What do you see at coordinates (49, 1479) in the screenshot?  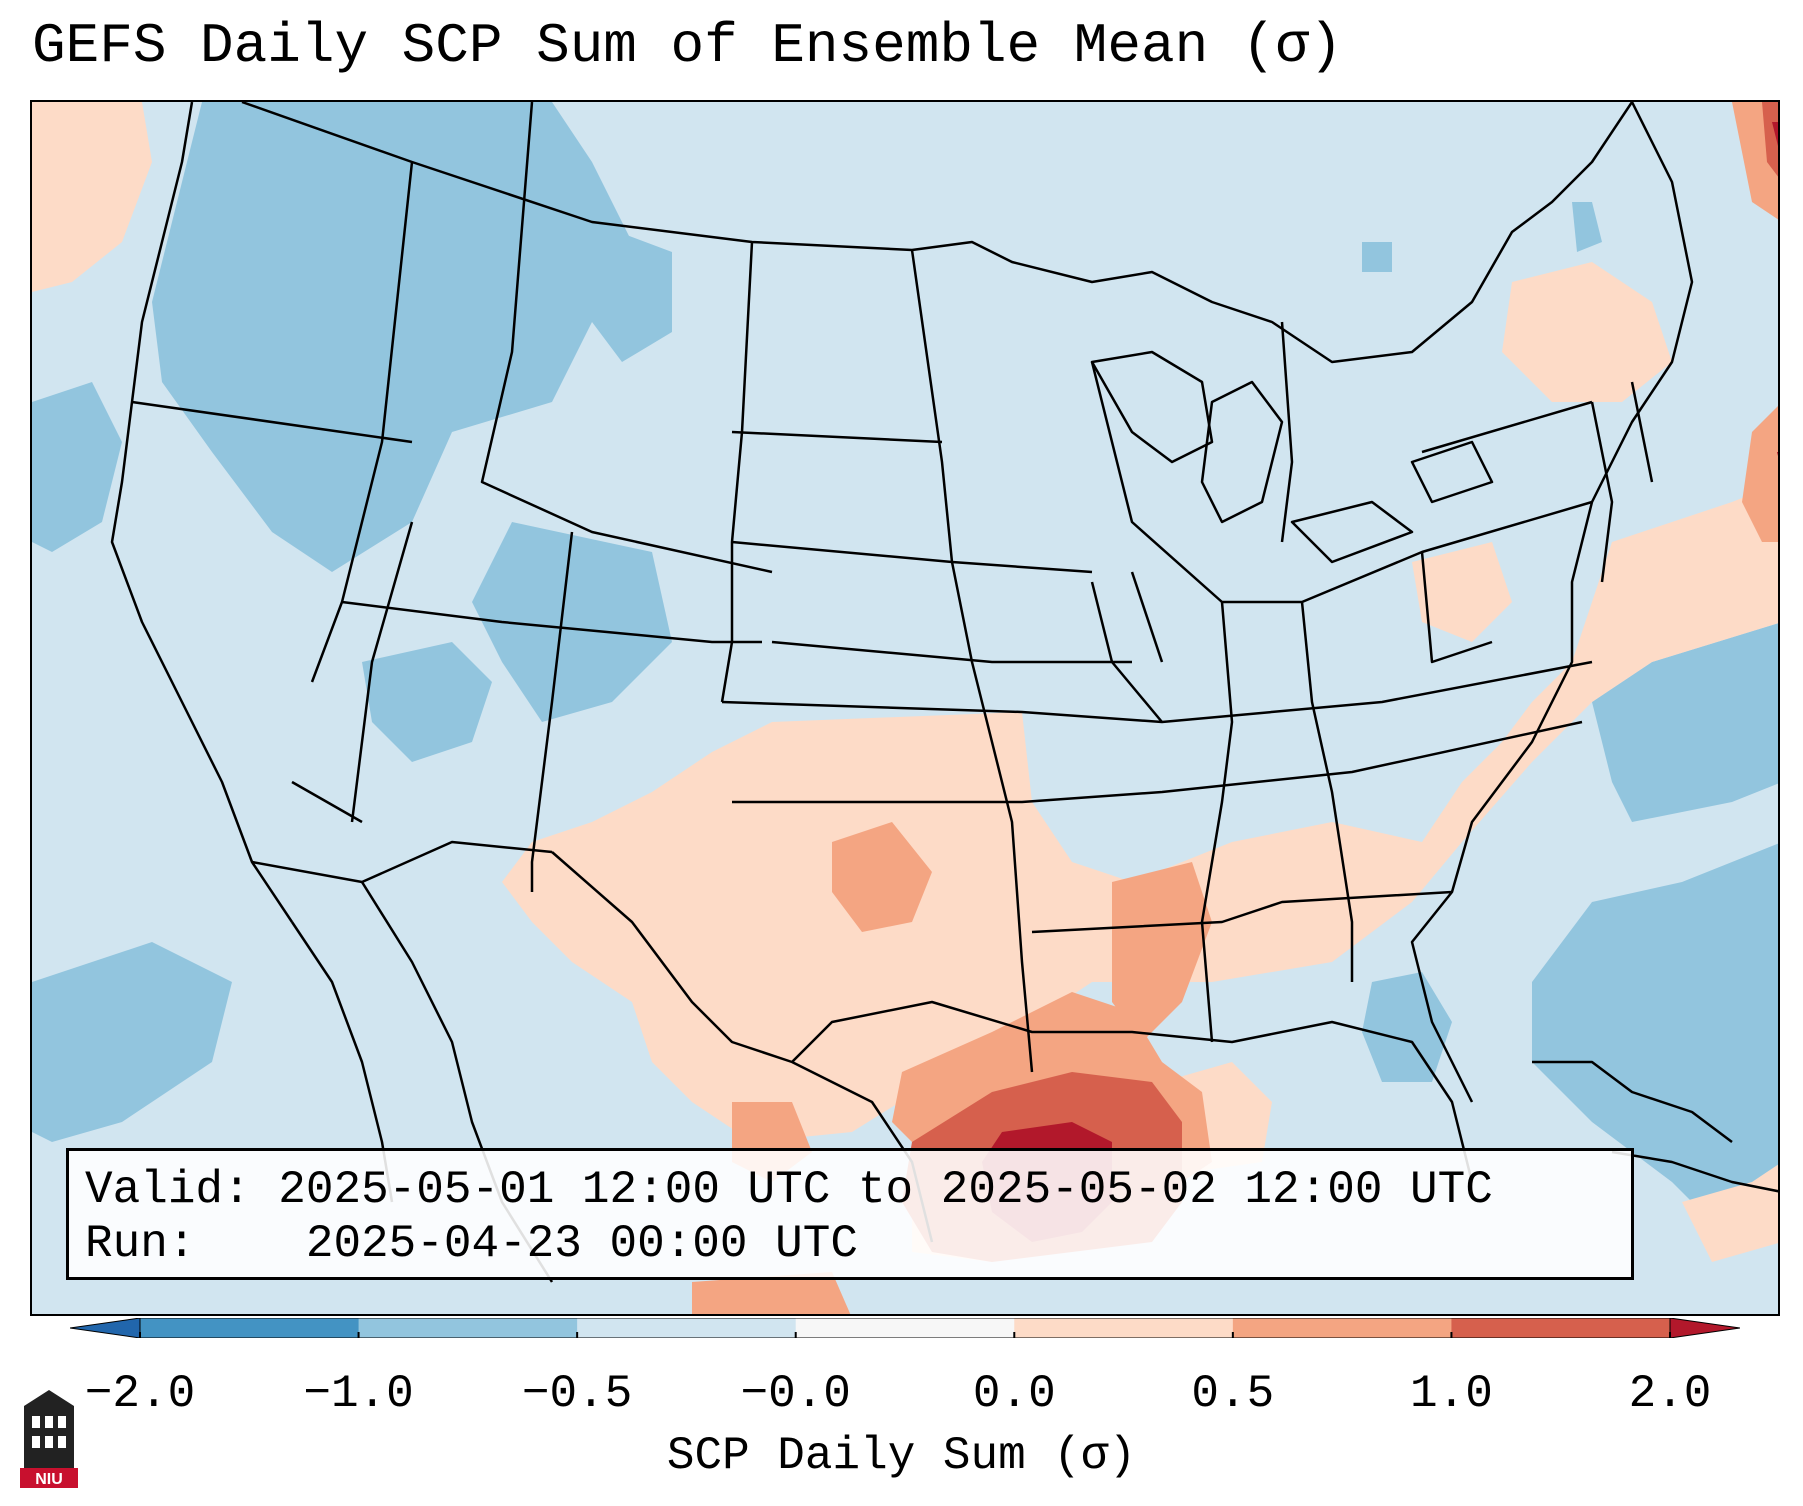 I see `logo-text: NIU` at bounding box center [49, 1479].